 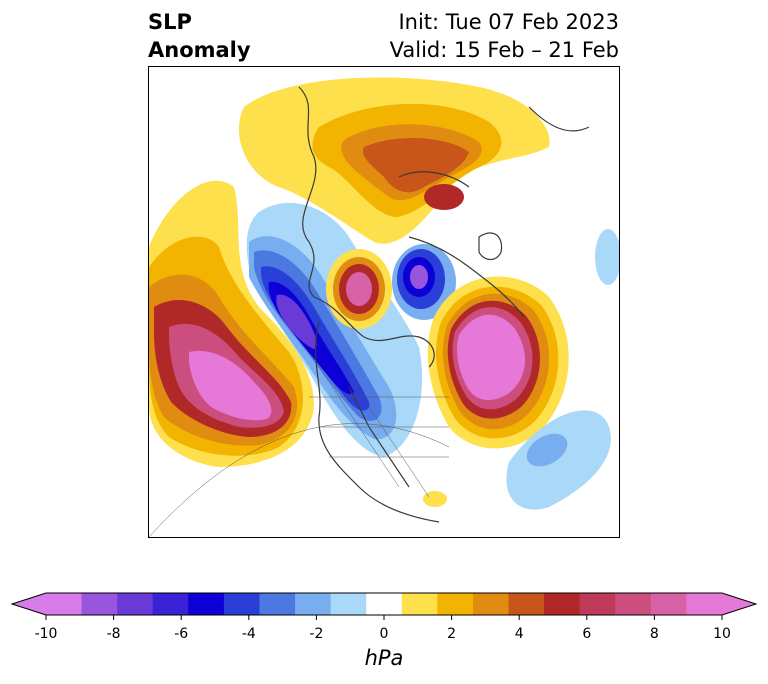 I want to click on small-high-patch, so click(x=435, y=499).